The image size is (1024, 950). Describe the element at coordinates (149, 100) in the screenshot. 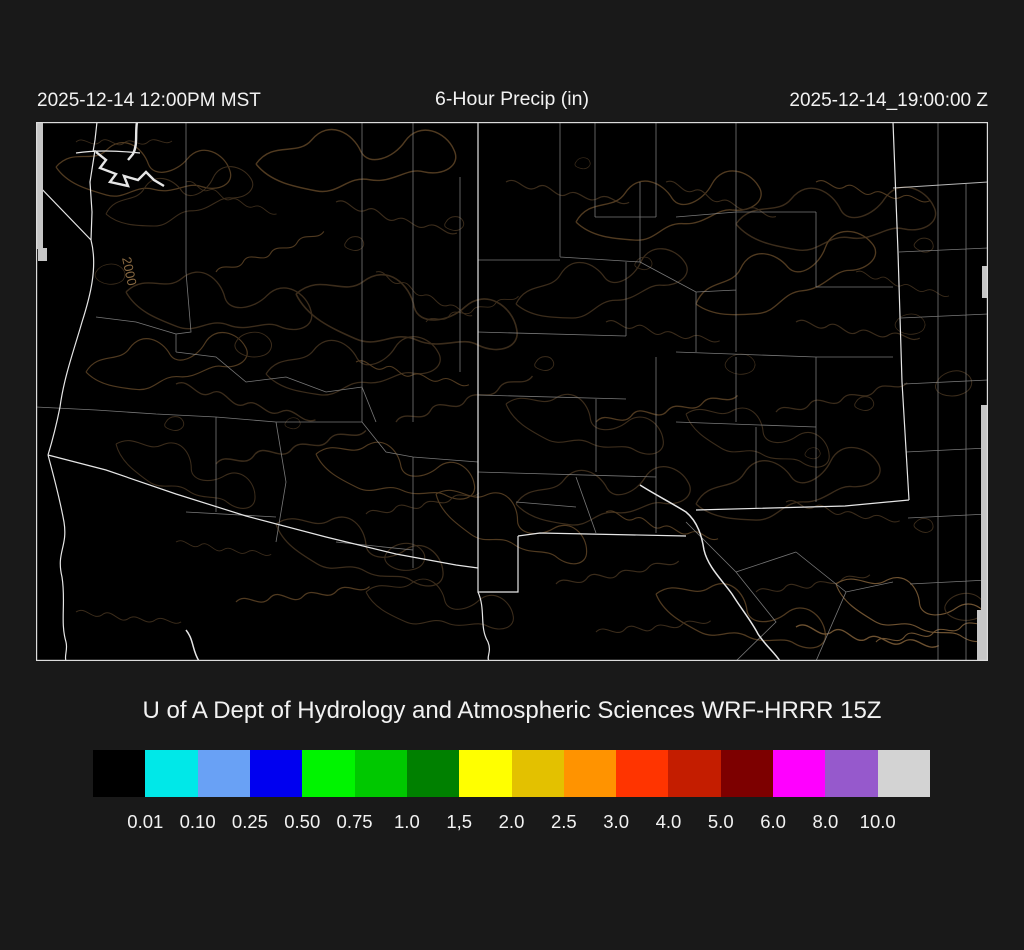

I see `valid-time-local: 2025-12-14 12:00PM MST` at that location.